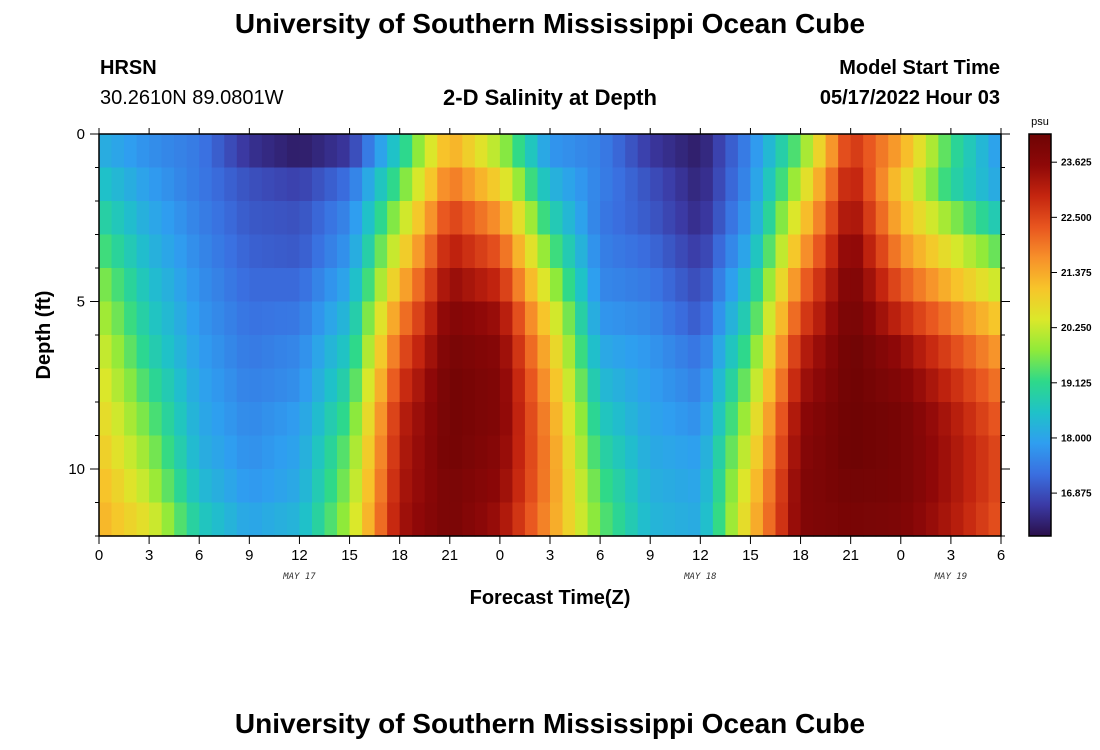 The image size is (1100, 750). What do you see at coordinates (909, 98) in the screenshot?
I see `model-start-time: 05/17/2022 Hour 03` at bounding box center [909, 98].